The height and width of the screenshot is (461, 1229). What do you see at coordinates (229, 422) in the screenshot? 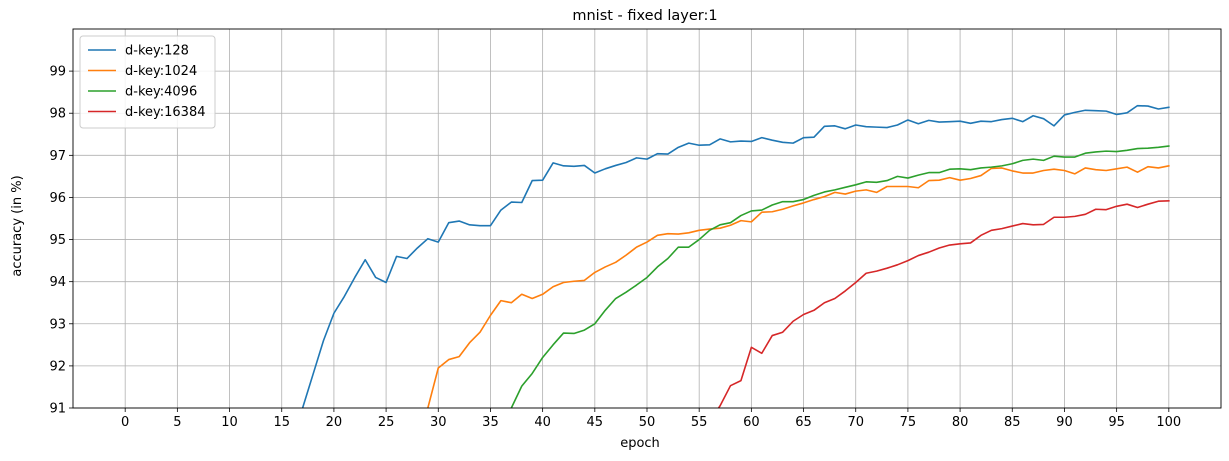
I see `x-tick-label: 10` at bounding box center [229, 422].